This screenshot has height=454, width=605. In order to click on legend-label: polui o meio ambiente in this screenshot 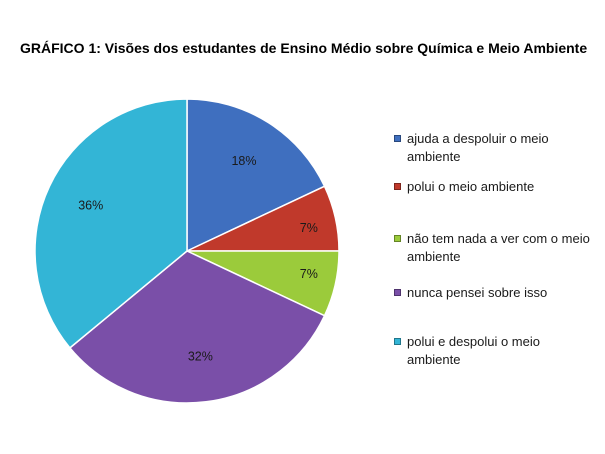, I will do `click(471, 186)`.